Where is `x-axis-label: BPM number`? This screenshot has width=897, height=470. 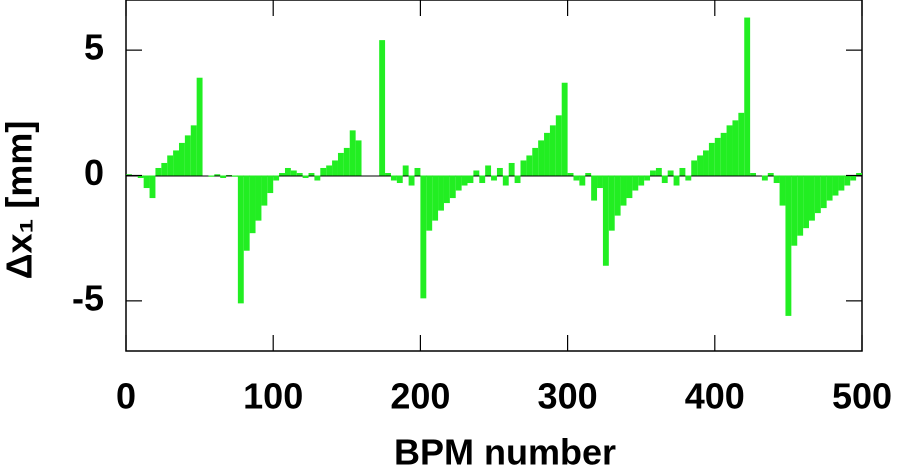 x-axis-label: BPM number is located at coordinates (505, 451).